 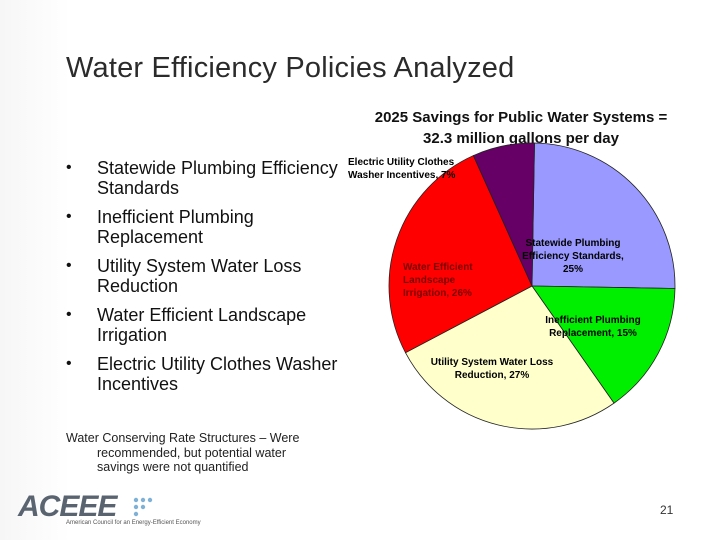 What do you see at coordinates (183, 438) in the screenshot?
I see `footnote-line-1: Water Conserving Rate Structures – Were` at bounding box center [183, 438].